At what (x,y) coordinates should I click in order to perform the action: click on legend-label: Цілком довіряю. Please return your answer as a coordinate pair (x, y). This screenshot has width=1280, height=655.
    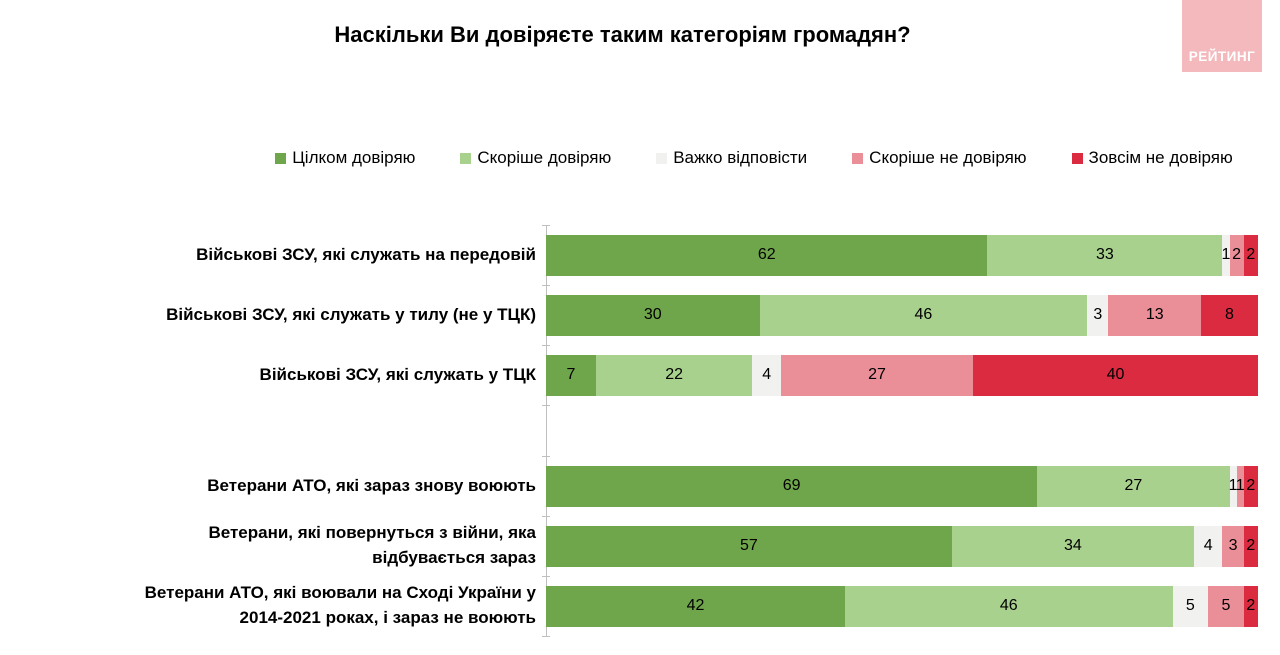
    Looking at the image, I should click on (354, 157).